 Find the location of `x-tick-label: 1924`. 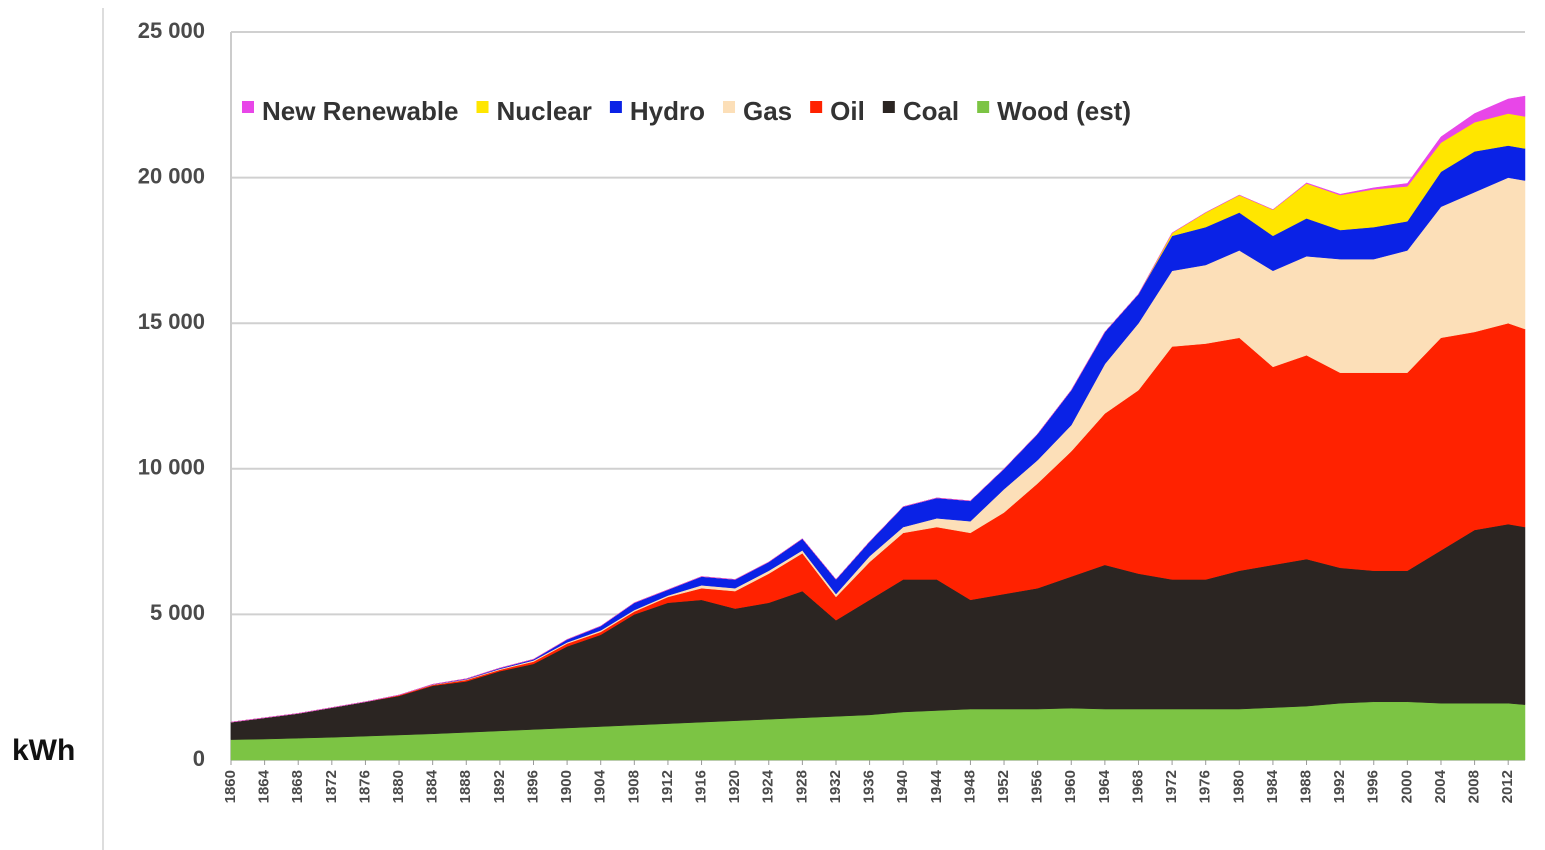

x-tick-label: 1924 is located at coordinates (768, 786).